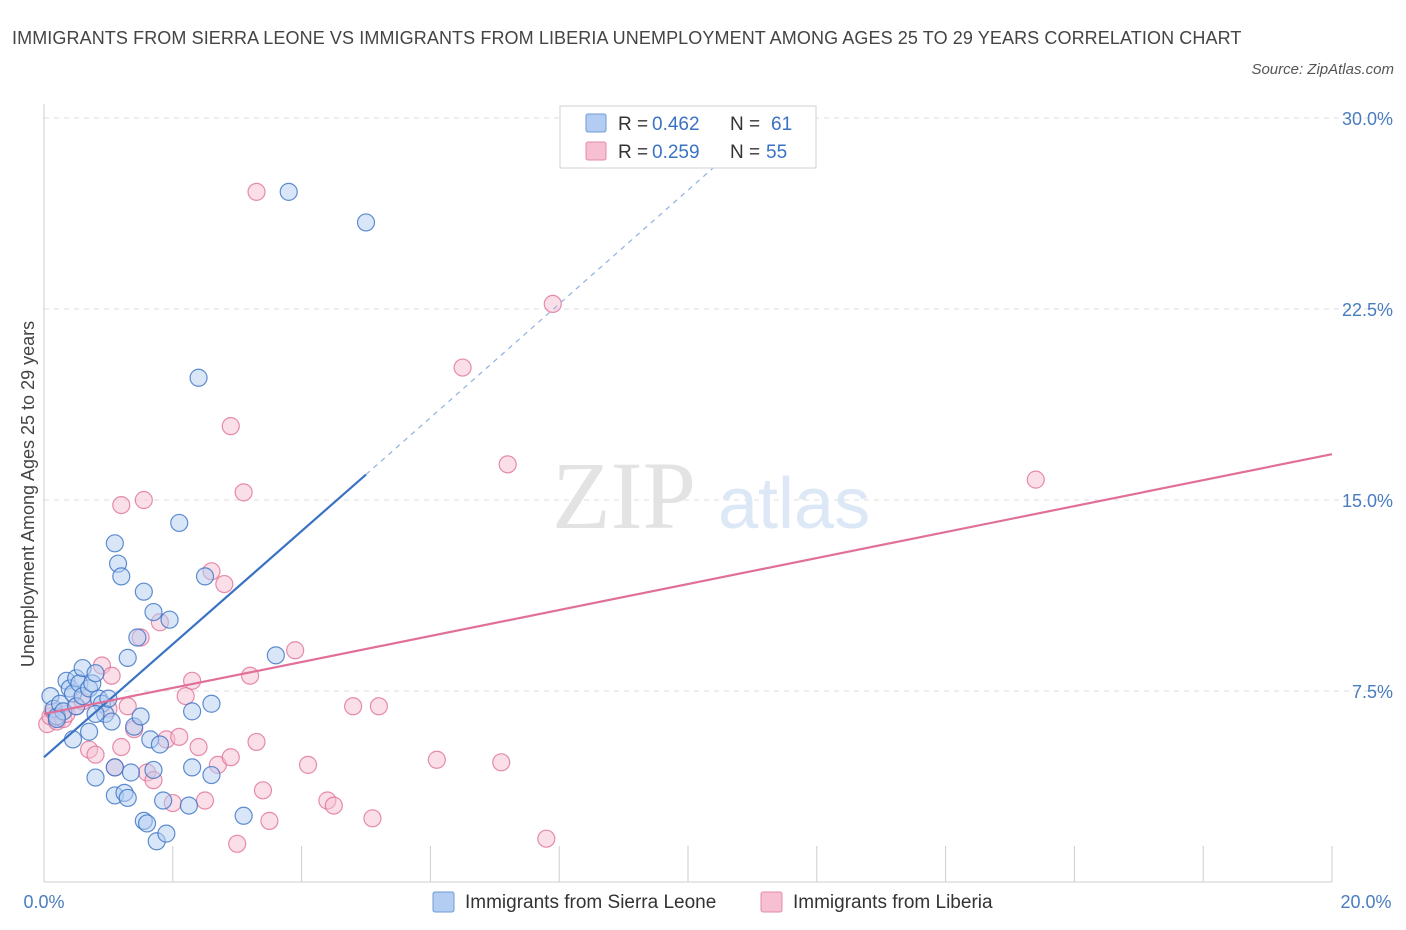 This screenshot has height=930, width=1406. I want to click on legend-swatch-liberia, so click(596, 151).